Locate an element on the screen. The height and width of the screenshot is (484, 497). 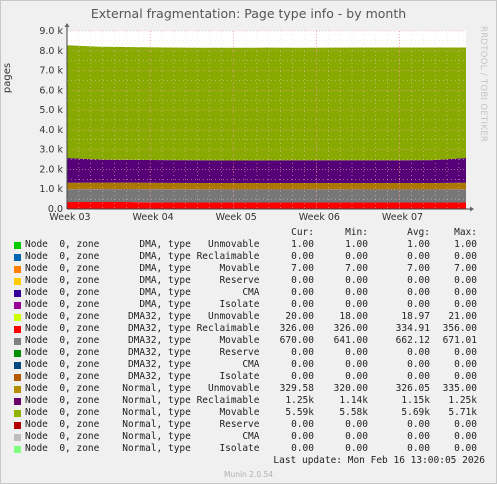
legend-label: Node 0, zone DMA, type Reclaimable is located at coordinates (142, 256).